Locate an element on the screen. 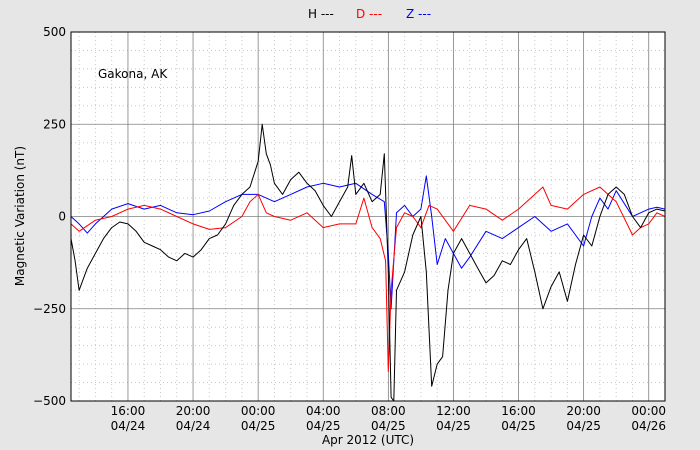 The width and height of the screenshot is (700, 450). y-axis-label: Magnetic Variation (nT) is located at coordinates (20, 216).